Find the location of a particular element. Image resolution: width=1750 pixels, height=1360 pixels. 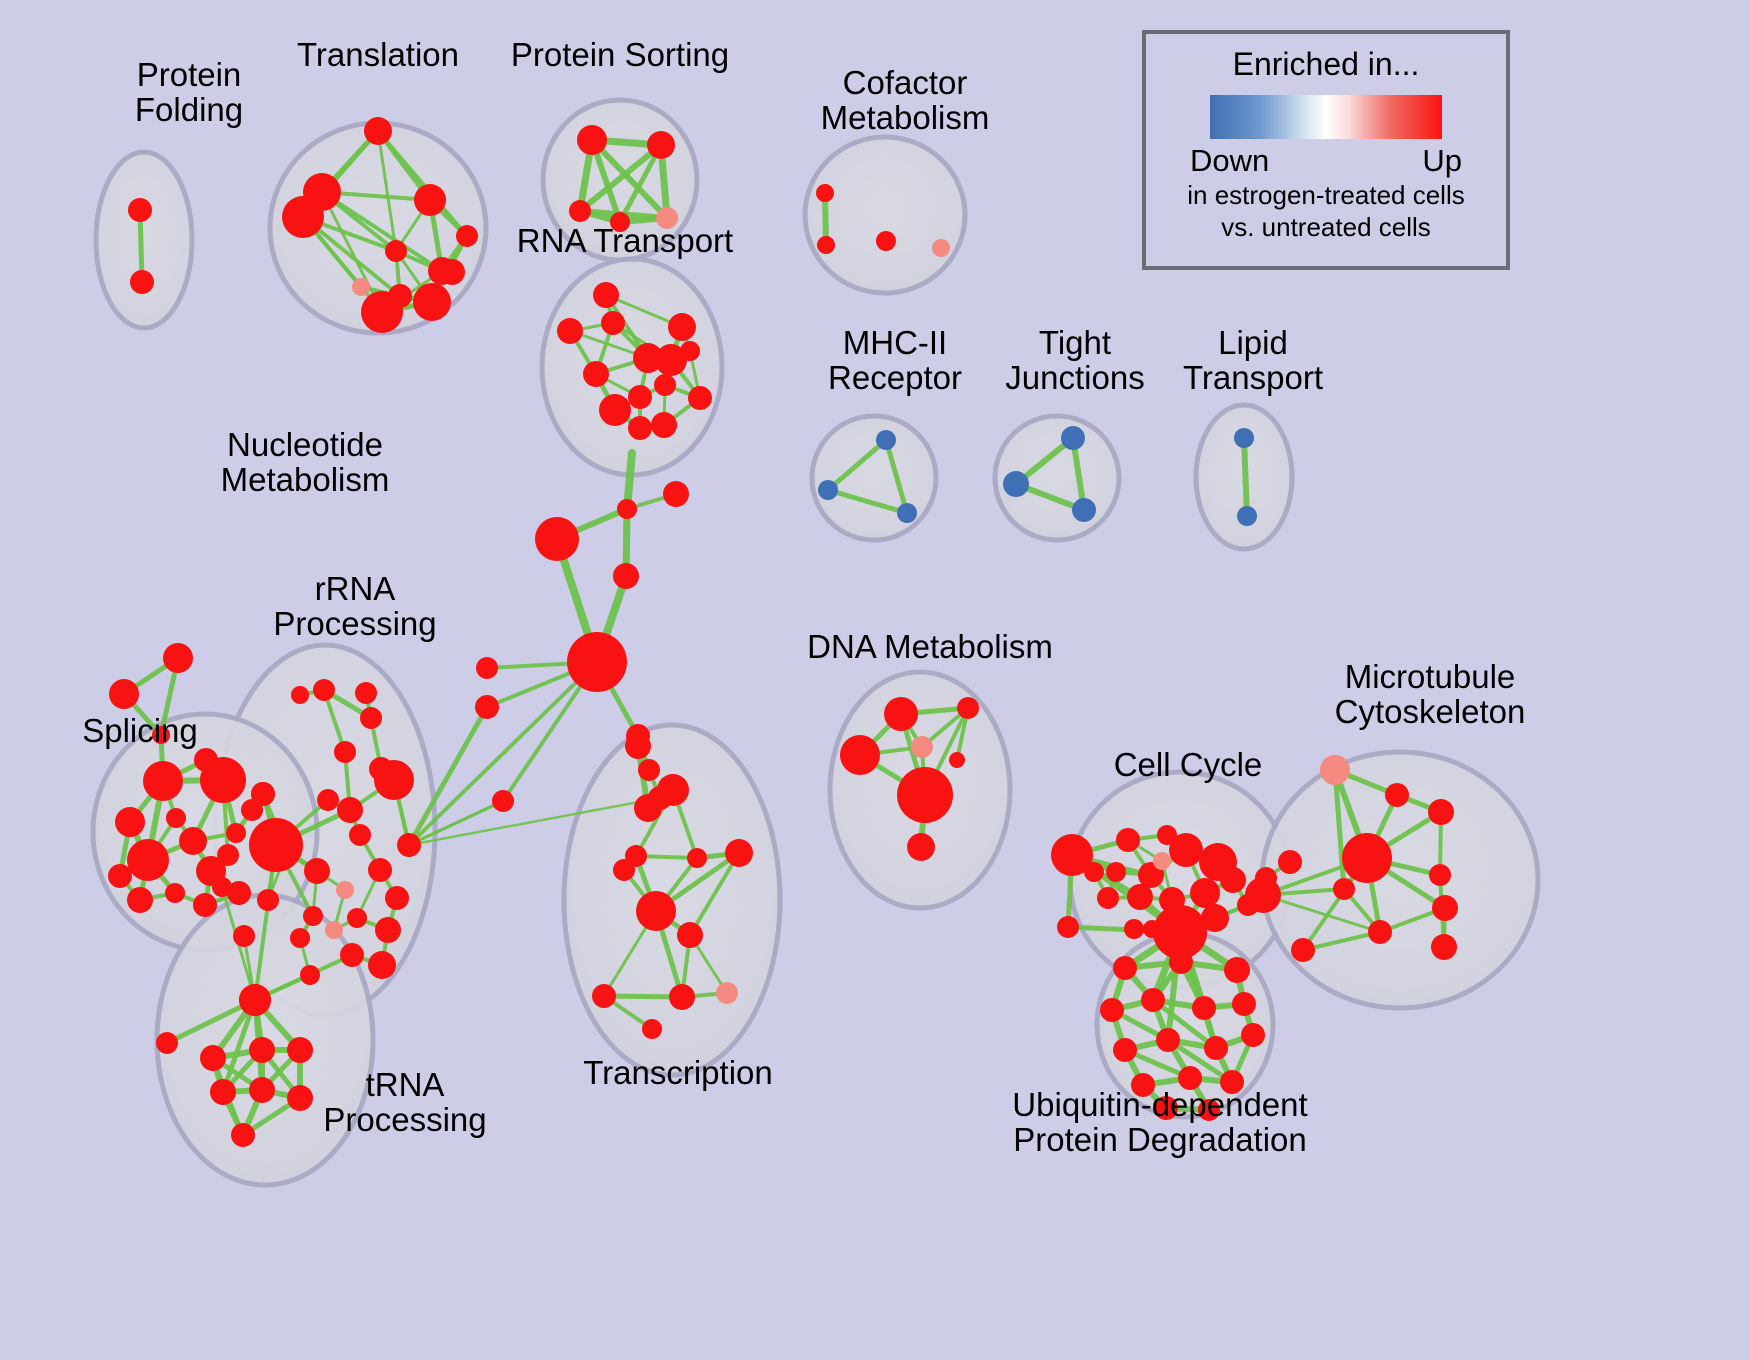

bridge-edge is located at coordinates (503, 753).